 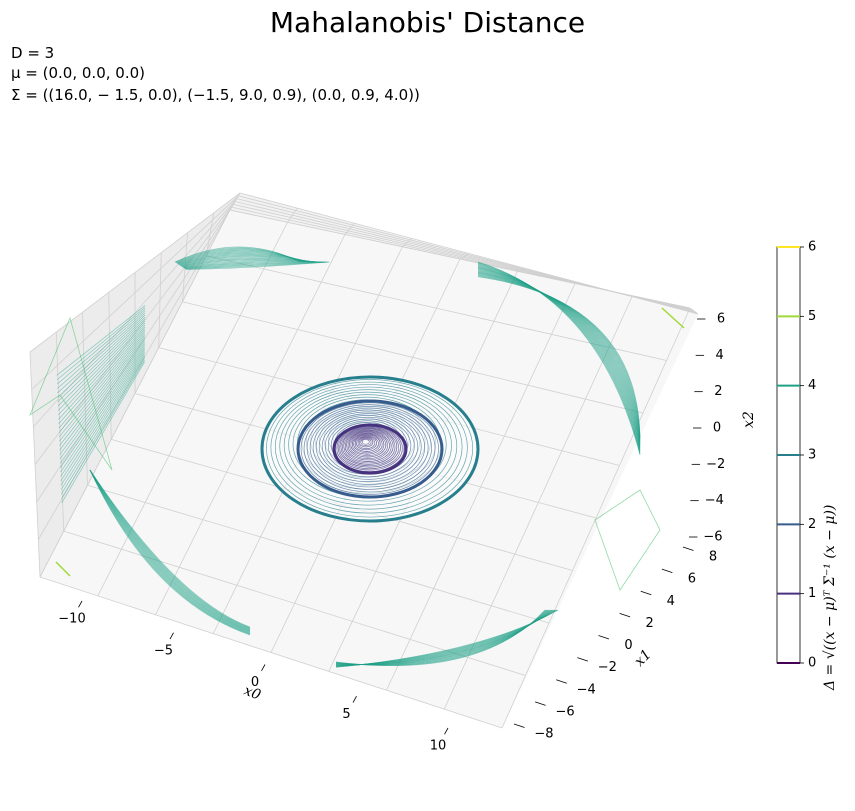 I want to click on x0-axis-tick-label: −10, so click(x=71, y=619).